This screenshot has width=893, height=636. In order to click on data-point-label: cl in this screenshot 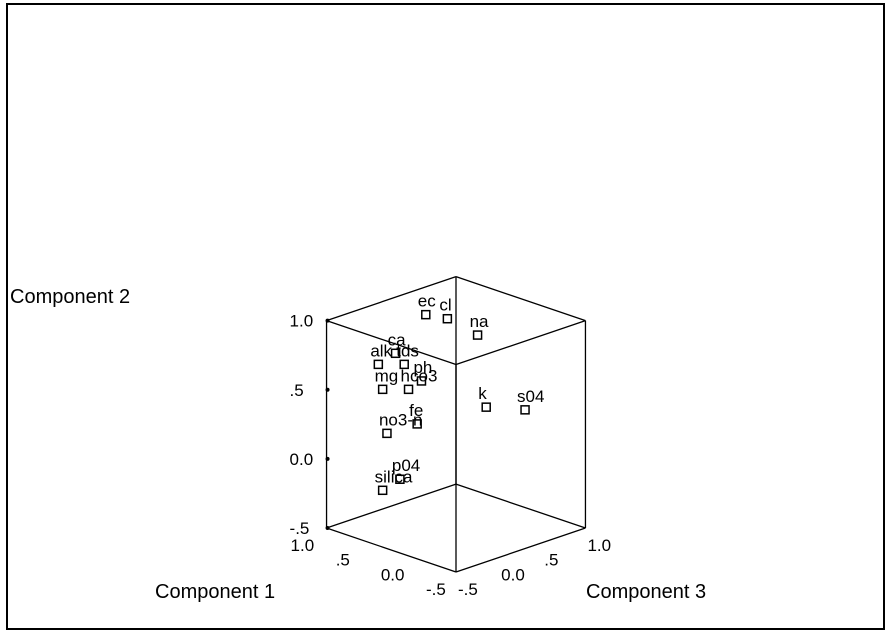, I will do `click(445, 305)`.